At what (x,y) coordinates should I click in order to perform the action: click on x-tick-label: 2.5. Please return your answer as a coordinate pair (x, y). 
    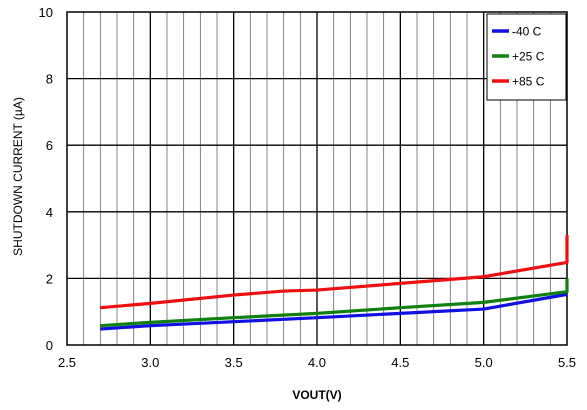
    Looking at the image, I should click on (67, 362).